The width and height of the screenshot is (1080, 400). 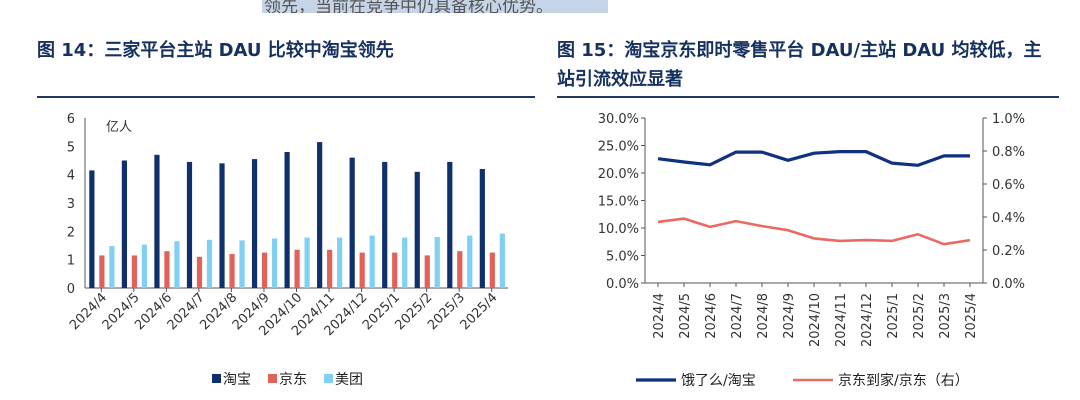 What do you see at coordinates (157, 221) in the screenshot?
I see `bar-淘宝-2024/6` at bounding box center [157, 221].